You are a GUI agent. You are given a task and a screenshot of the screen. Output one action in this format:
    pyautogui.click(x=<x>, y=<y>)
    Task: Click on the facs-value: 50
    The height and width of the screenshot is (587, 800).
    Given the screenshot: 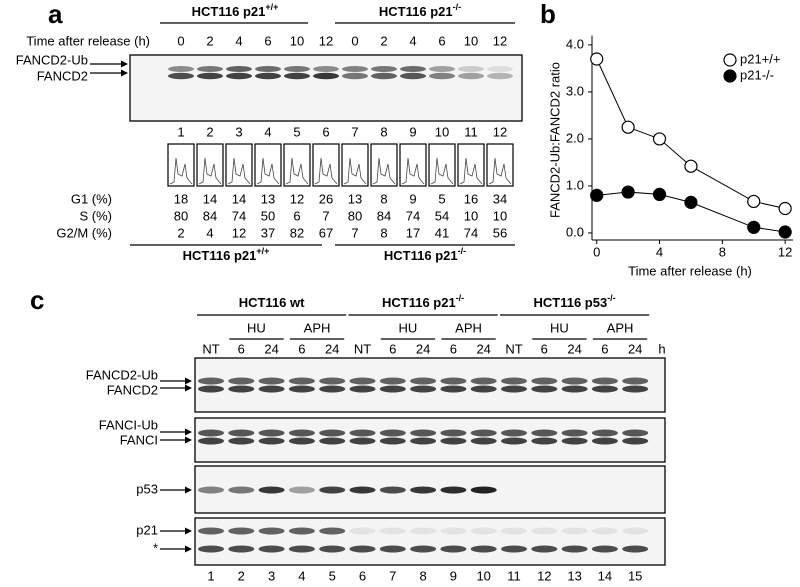 What is the action you would take?
    pyautogui.click(x=268, y=215)
    